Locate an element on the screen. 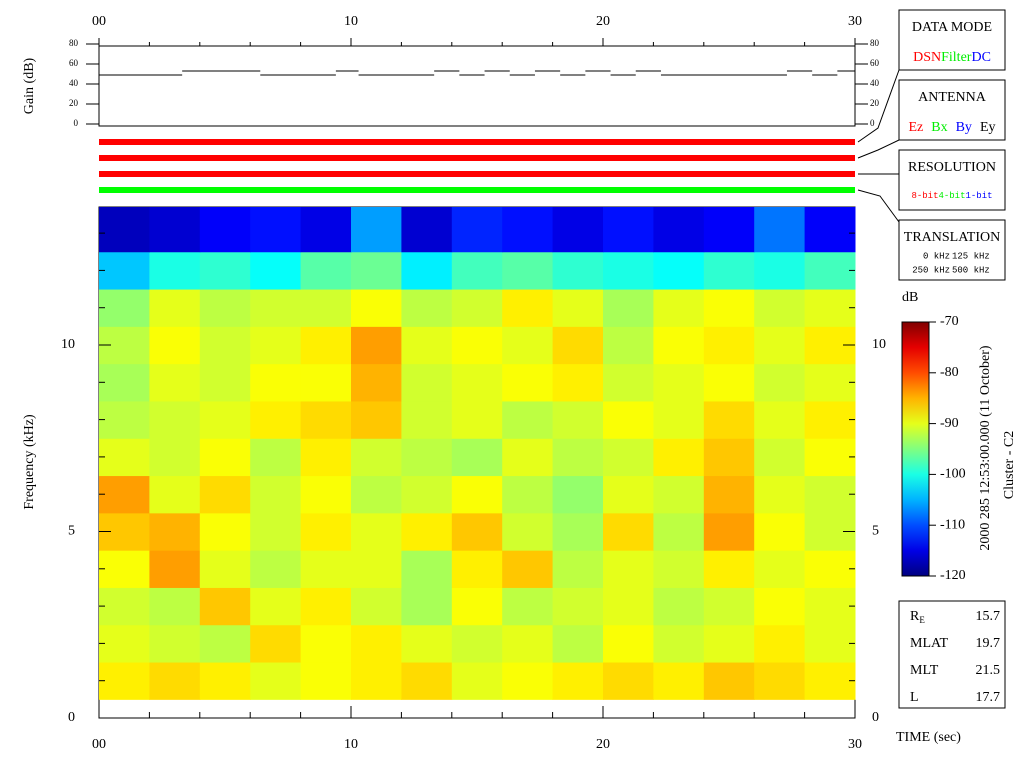  panel-item: 1-bit is located at coordinates (979, 196).